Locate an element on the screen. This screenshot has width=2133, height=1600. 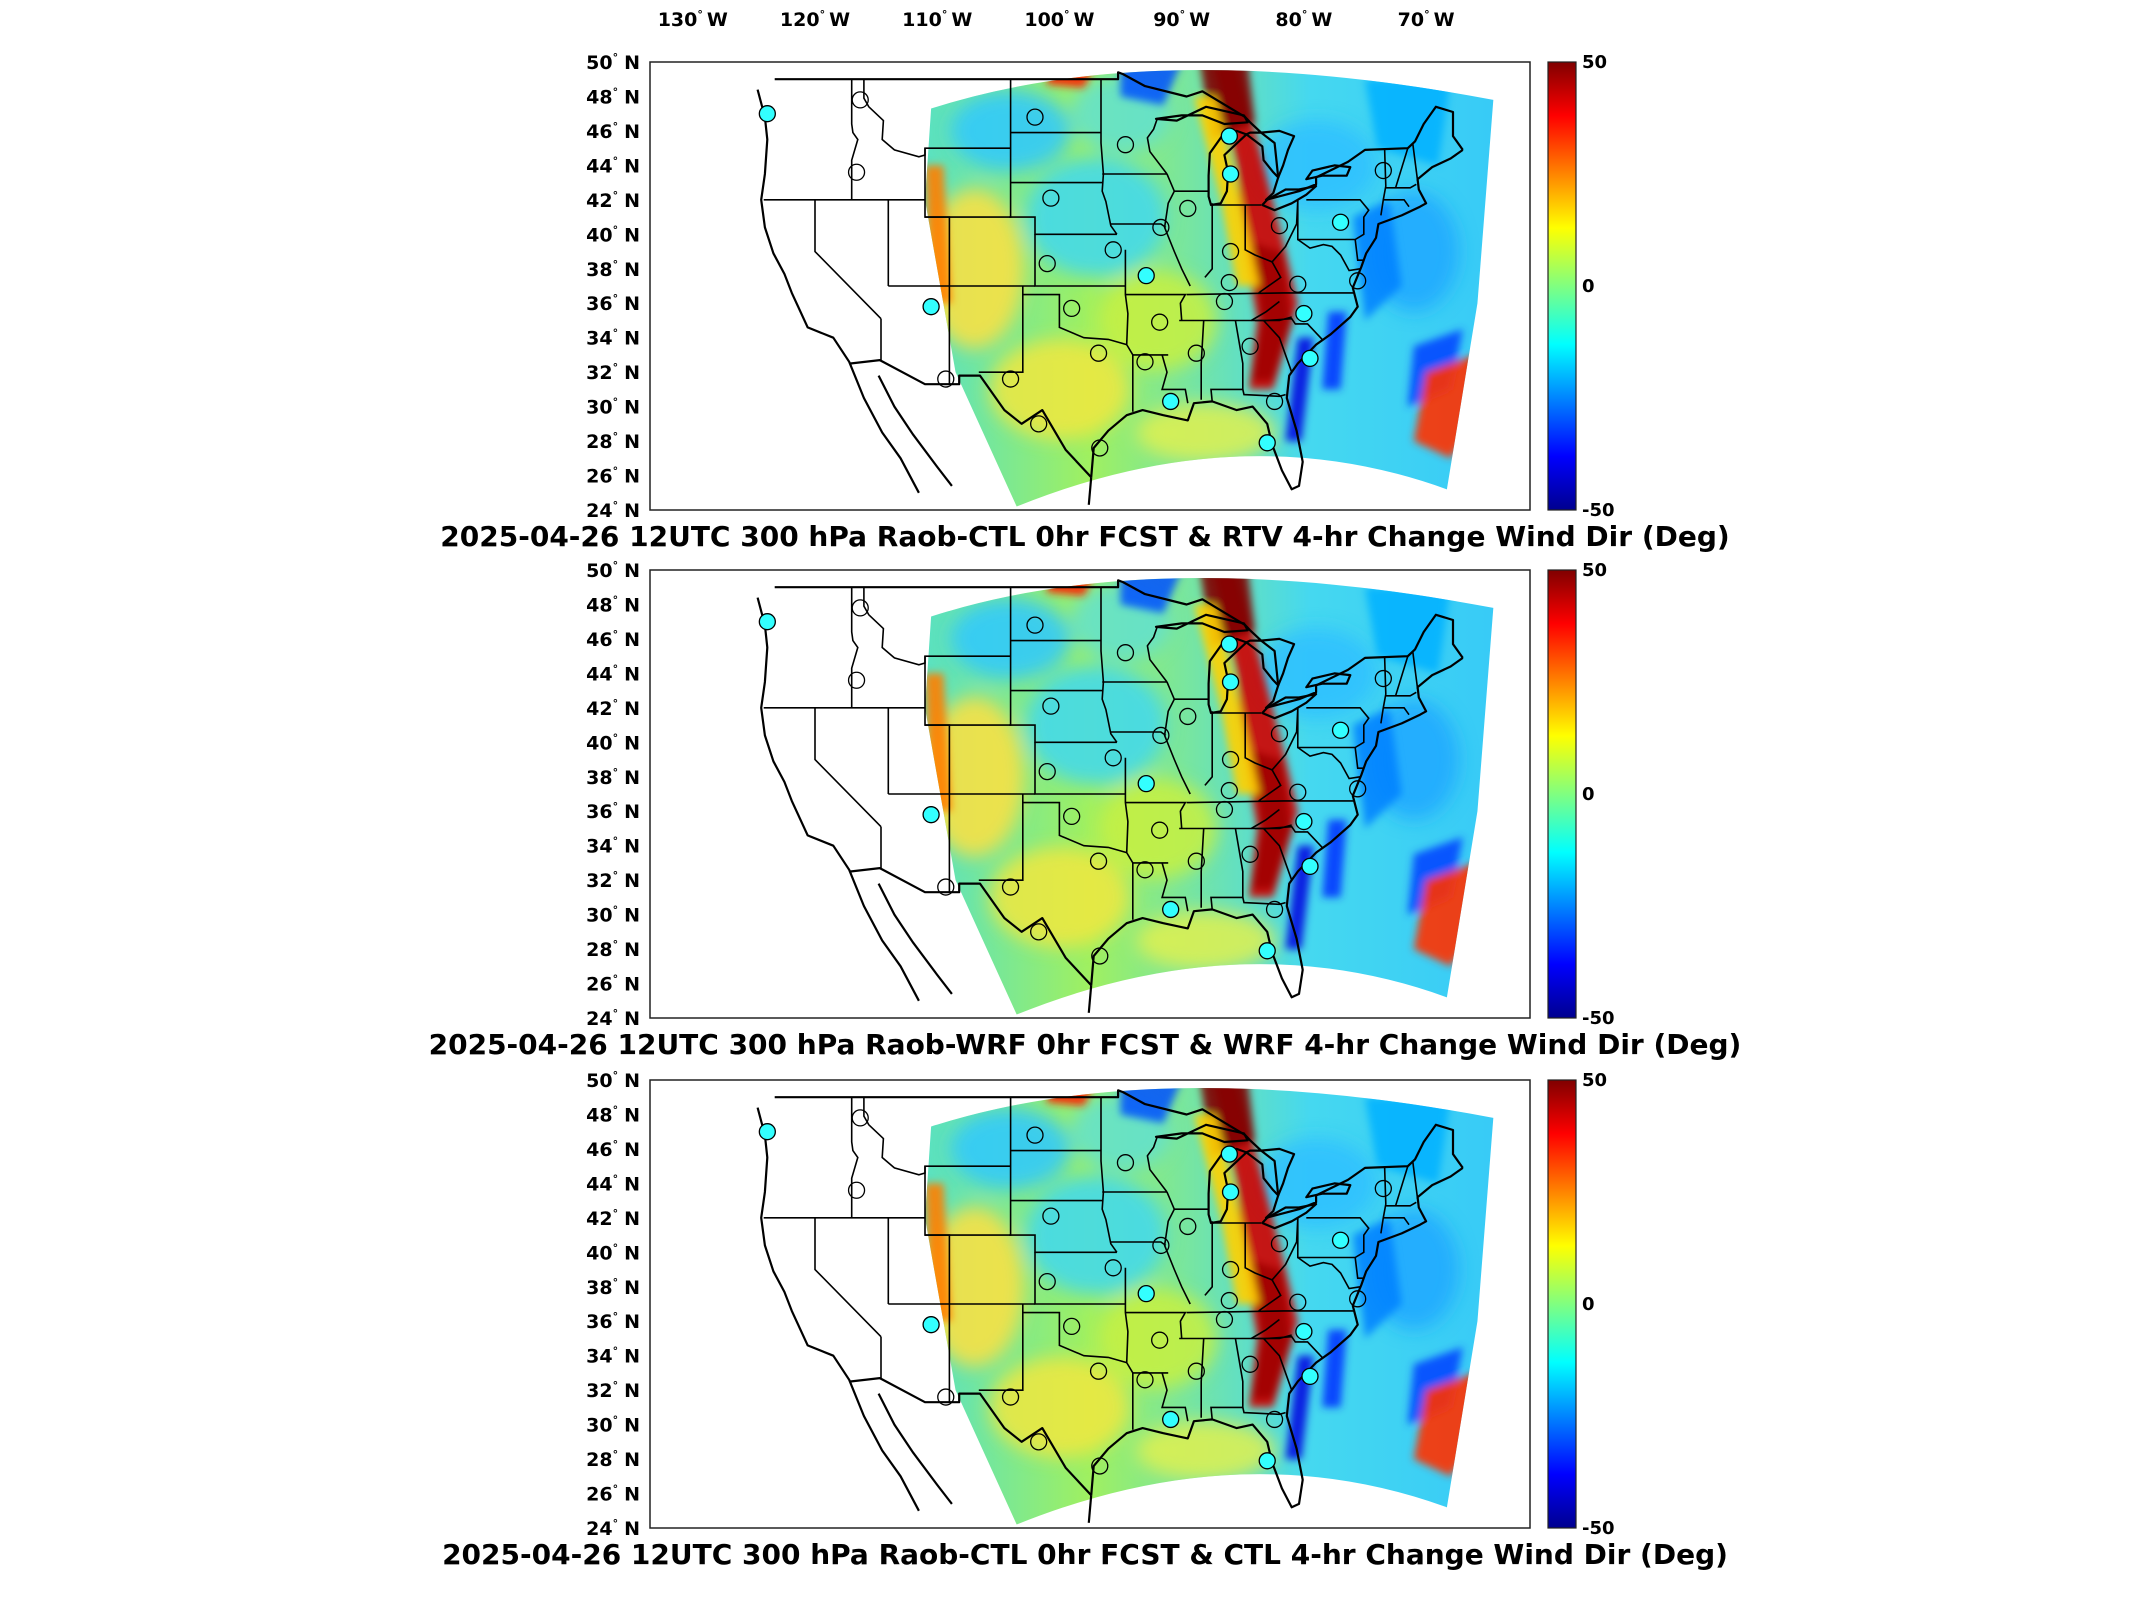
state-borders is located at coordinates (1091, 245).